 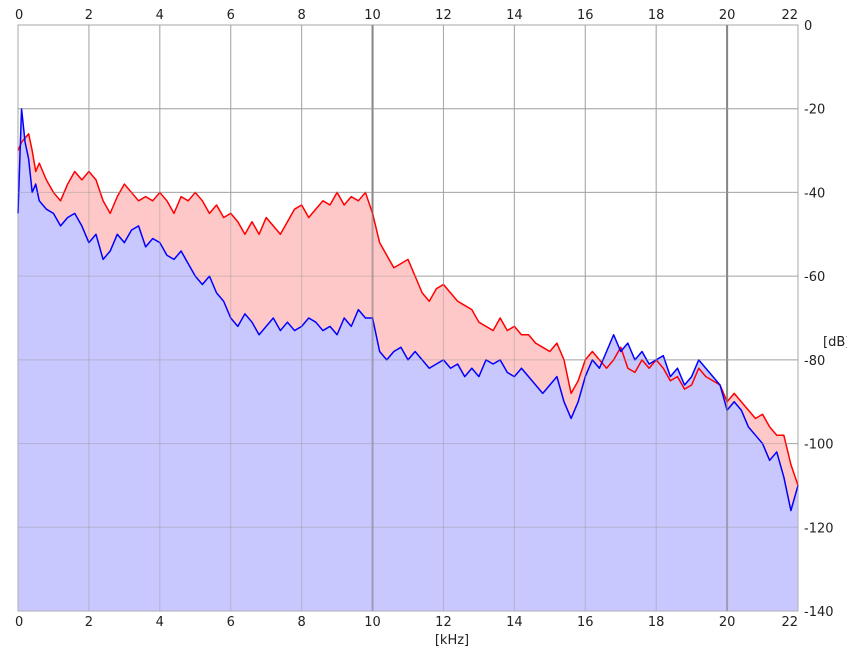 What do you see at coordinates (814, 277) in the screenshot?
I see `y-tick-label: -60` at bounding box center [814, 277].